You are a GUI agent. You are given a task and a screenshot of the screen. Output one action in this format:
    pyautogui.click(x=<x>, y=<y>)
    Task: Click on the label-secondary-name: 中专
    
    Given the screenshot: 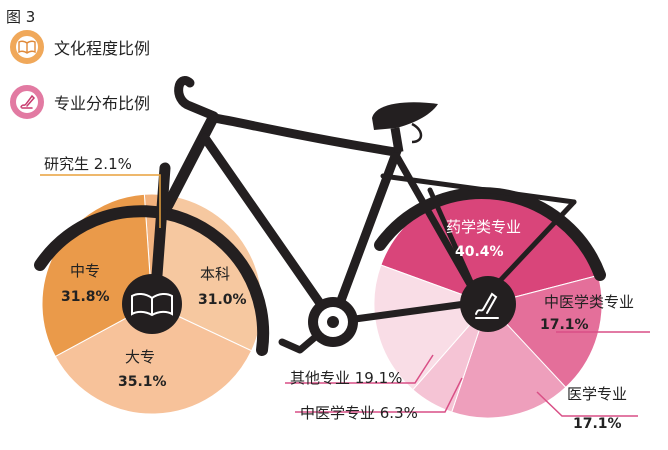 What is the action you would take?
    pyautogui.click(x=85, y=271)
    